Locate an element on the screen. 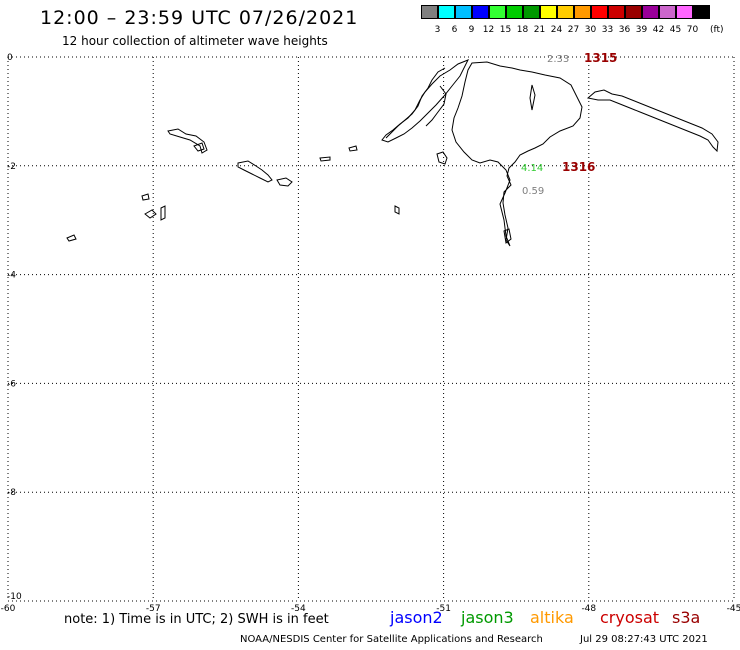 Image resolution: width=740 pixels, height=650 pixels. satellite-name: jason2 is located at coordinates (416, 617).